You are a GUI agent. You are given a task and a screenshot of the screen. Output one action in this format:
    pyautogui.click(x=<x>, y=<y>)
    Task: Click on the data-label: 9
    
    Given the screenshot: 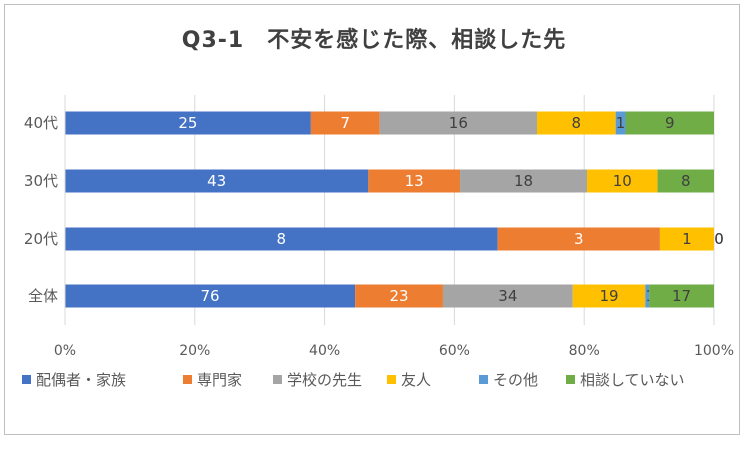 What is the action you would take?
    pyautogui.click(x=670, y=123)
    